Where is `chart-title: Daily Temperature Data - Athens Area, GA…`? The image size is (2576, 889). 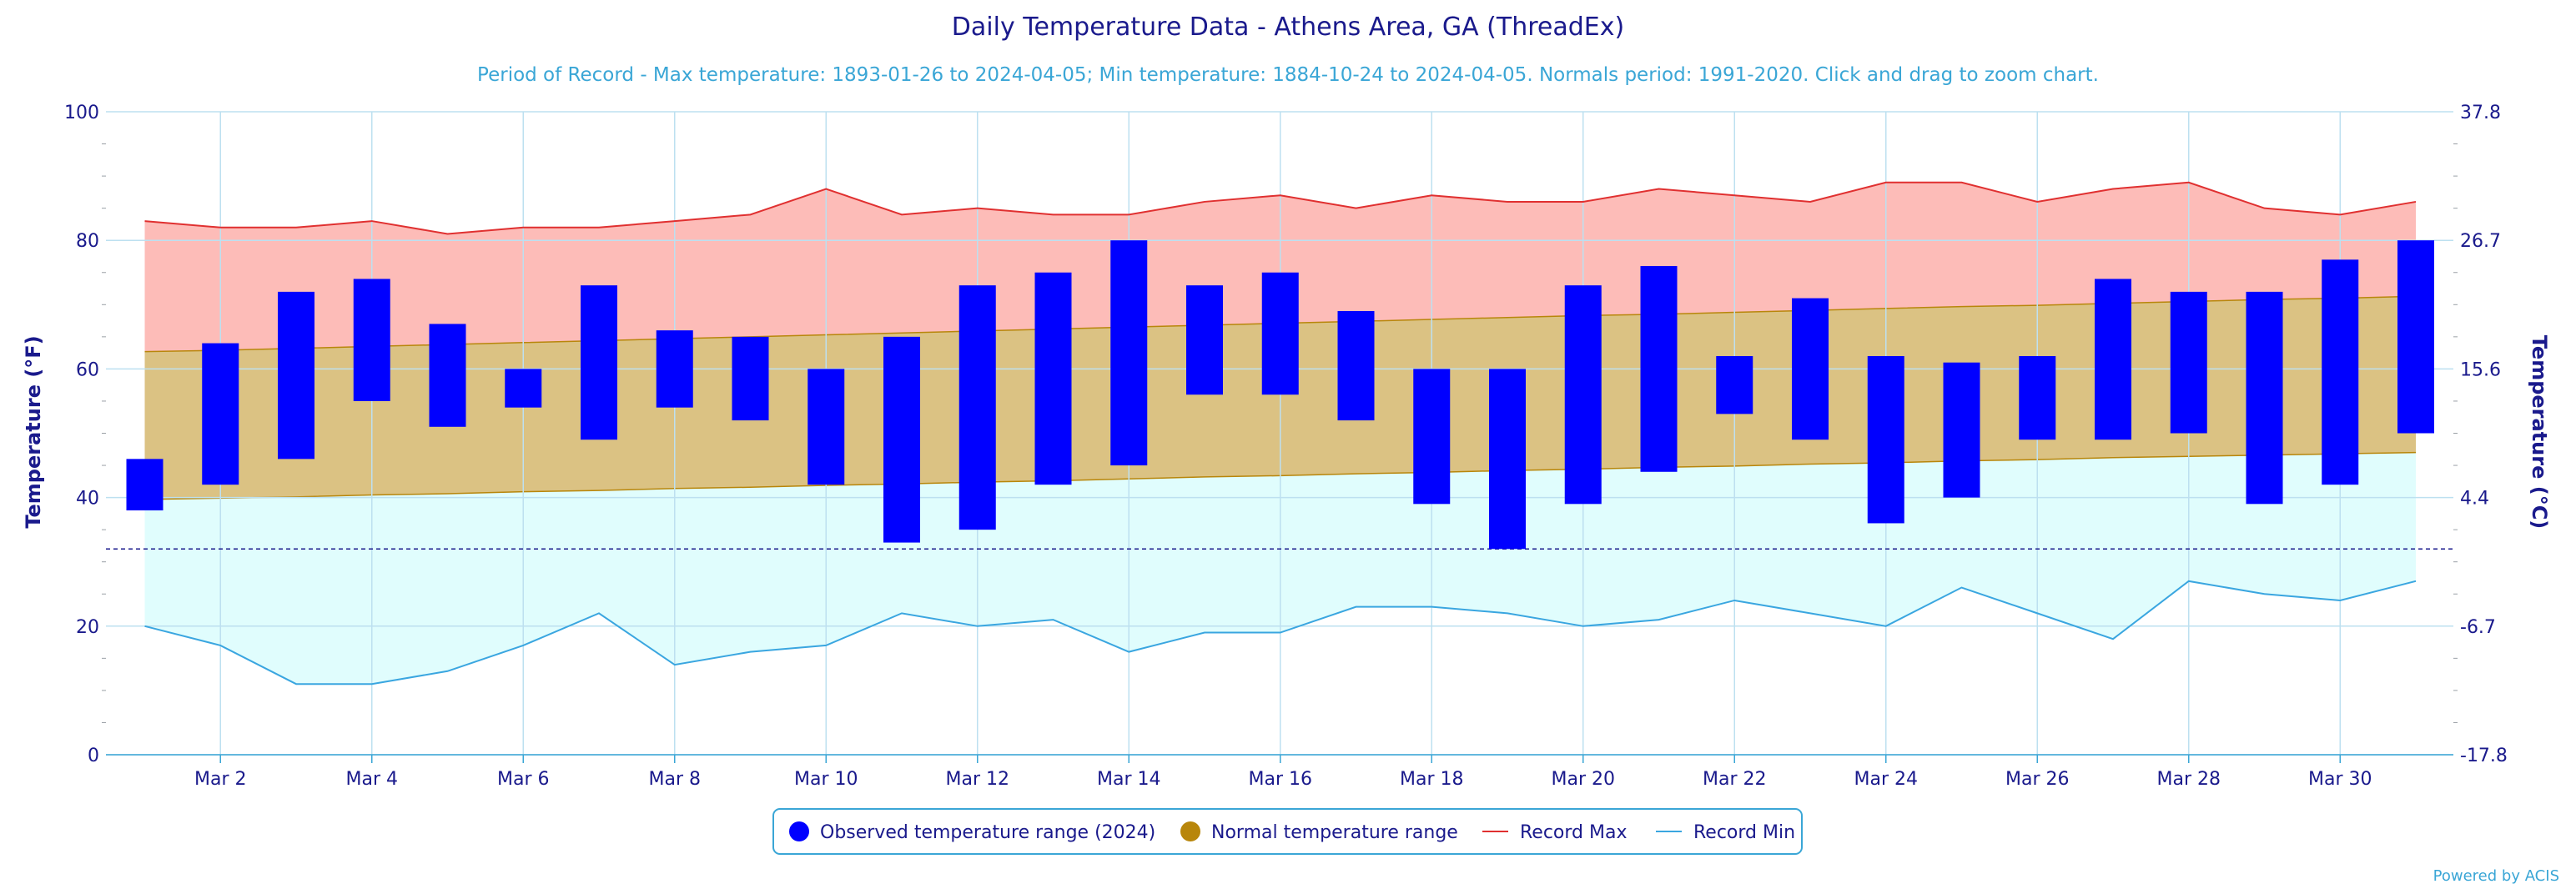 chart-title: Daily Temperature Data - Athens Area, GA… is located at coordinates (1288, 27).